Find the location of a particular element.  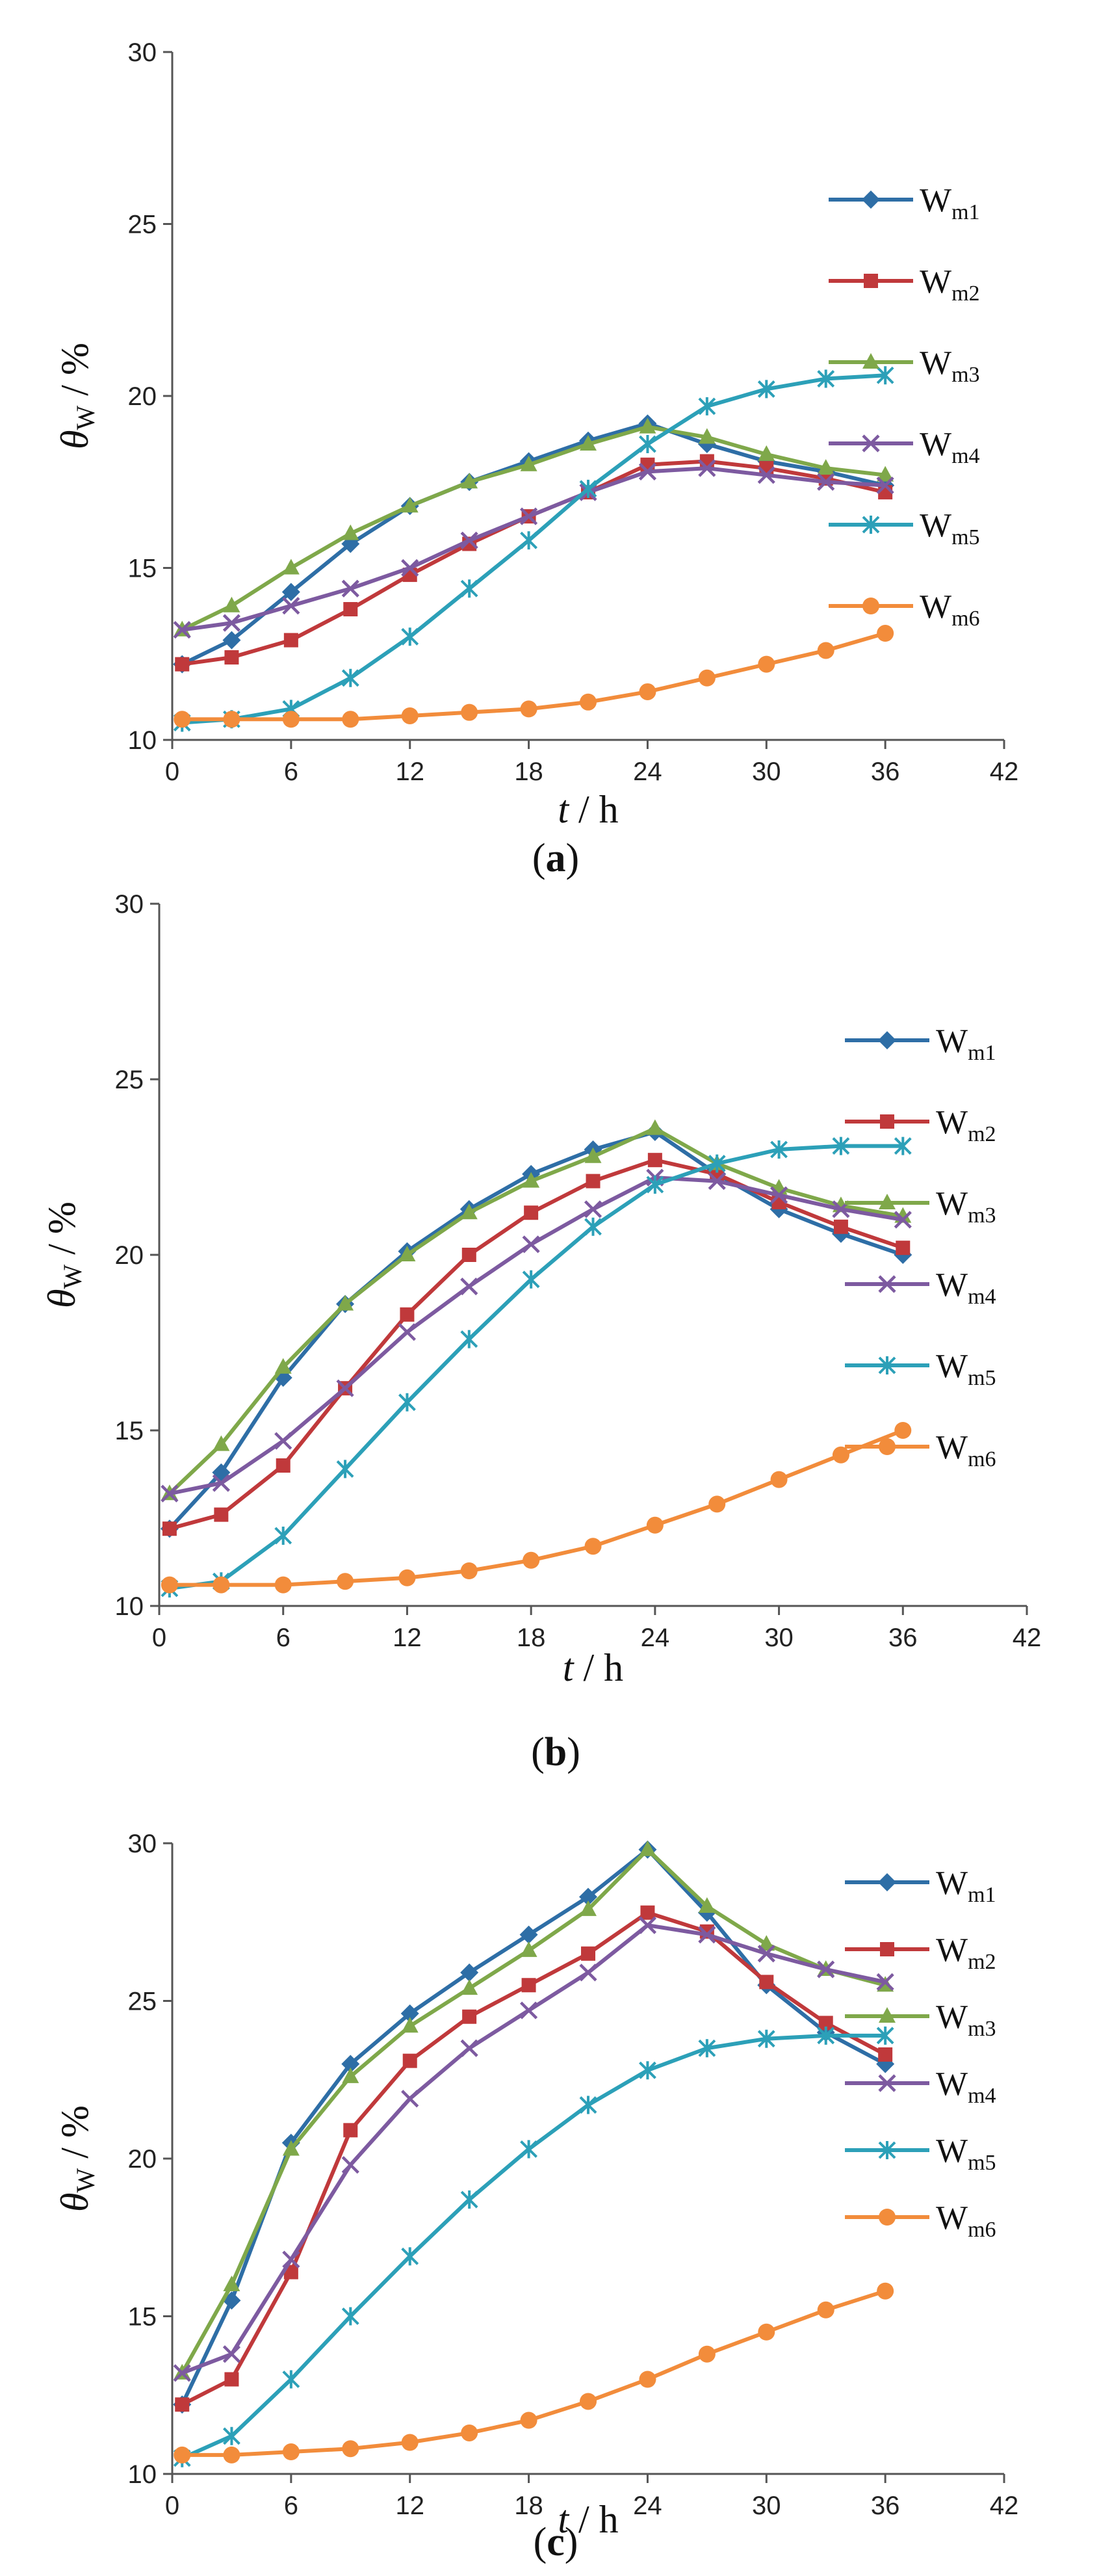

y-tick-label: 25 is located at coordinates (142, 2002).